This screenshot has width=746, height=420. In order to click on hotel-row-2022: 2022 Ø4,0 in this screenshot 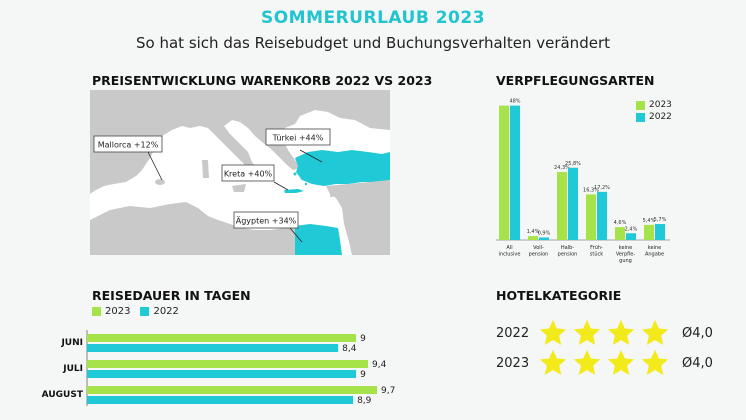, I will do `click(604, 333)`.